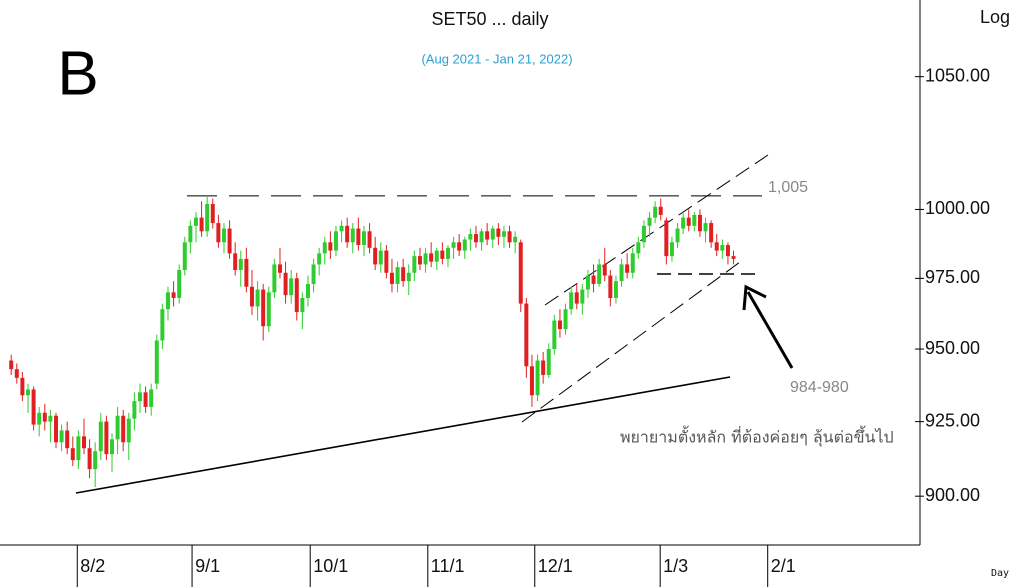 Image resolution: width=1014 pixels, height=587 pixels. Describe the element at coordinates (207, 566) in the screenshot. I see `x-tick-label: 9/1` at that location.